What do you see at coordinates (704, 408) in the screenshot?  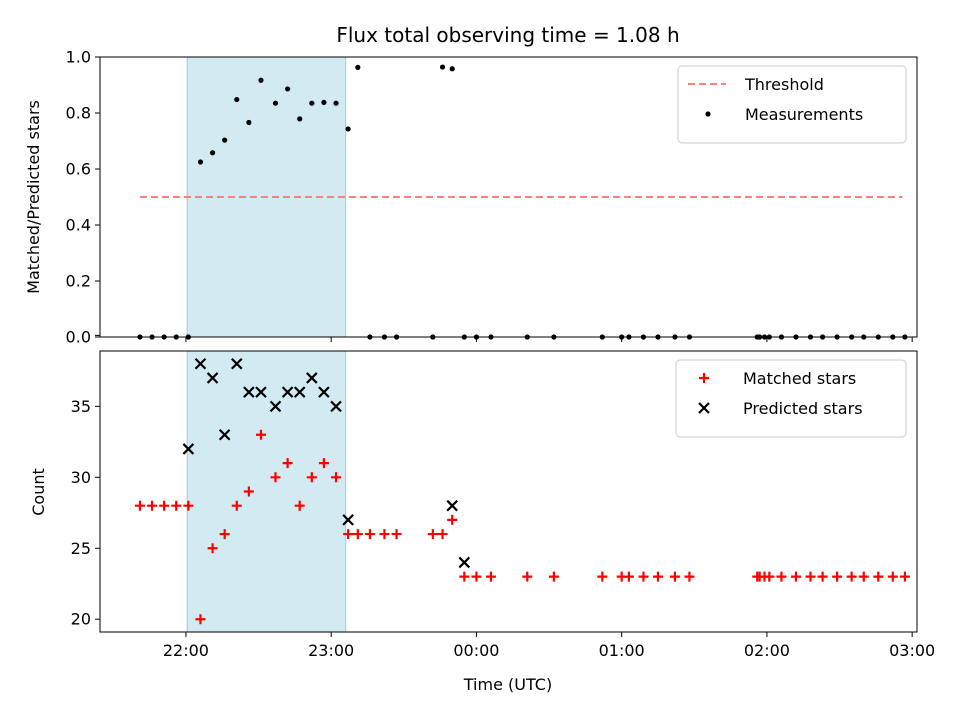 I see `bottom-legend-predicted-stars-swatch` at bounding box center [704, 408].